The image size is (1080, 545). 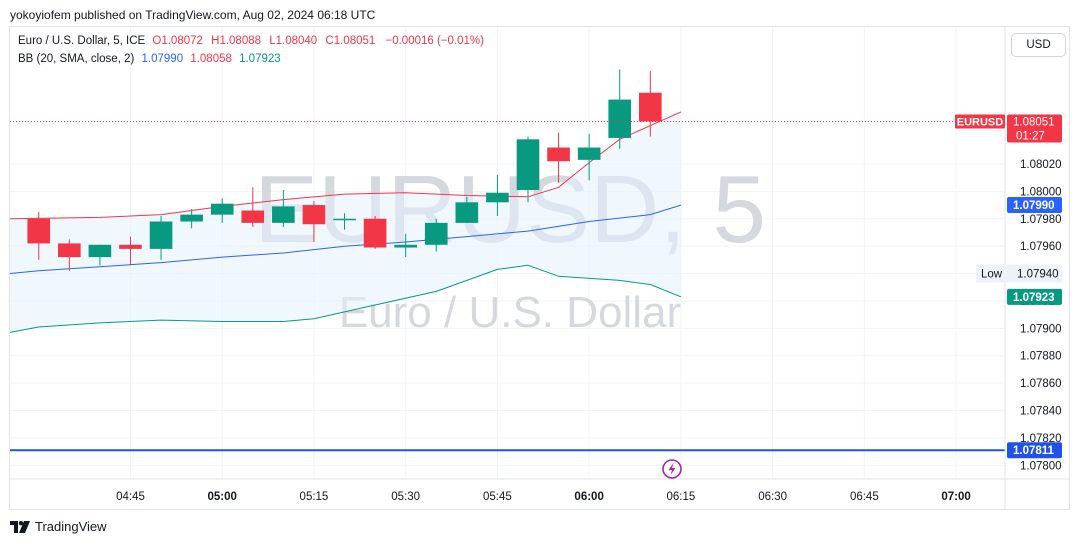 I want to click on last-price-label-bg, so click(x=1034, y=128).